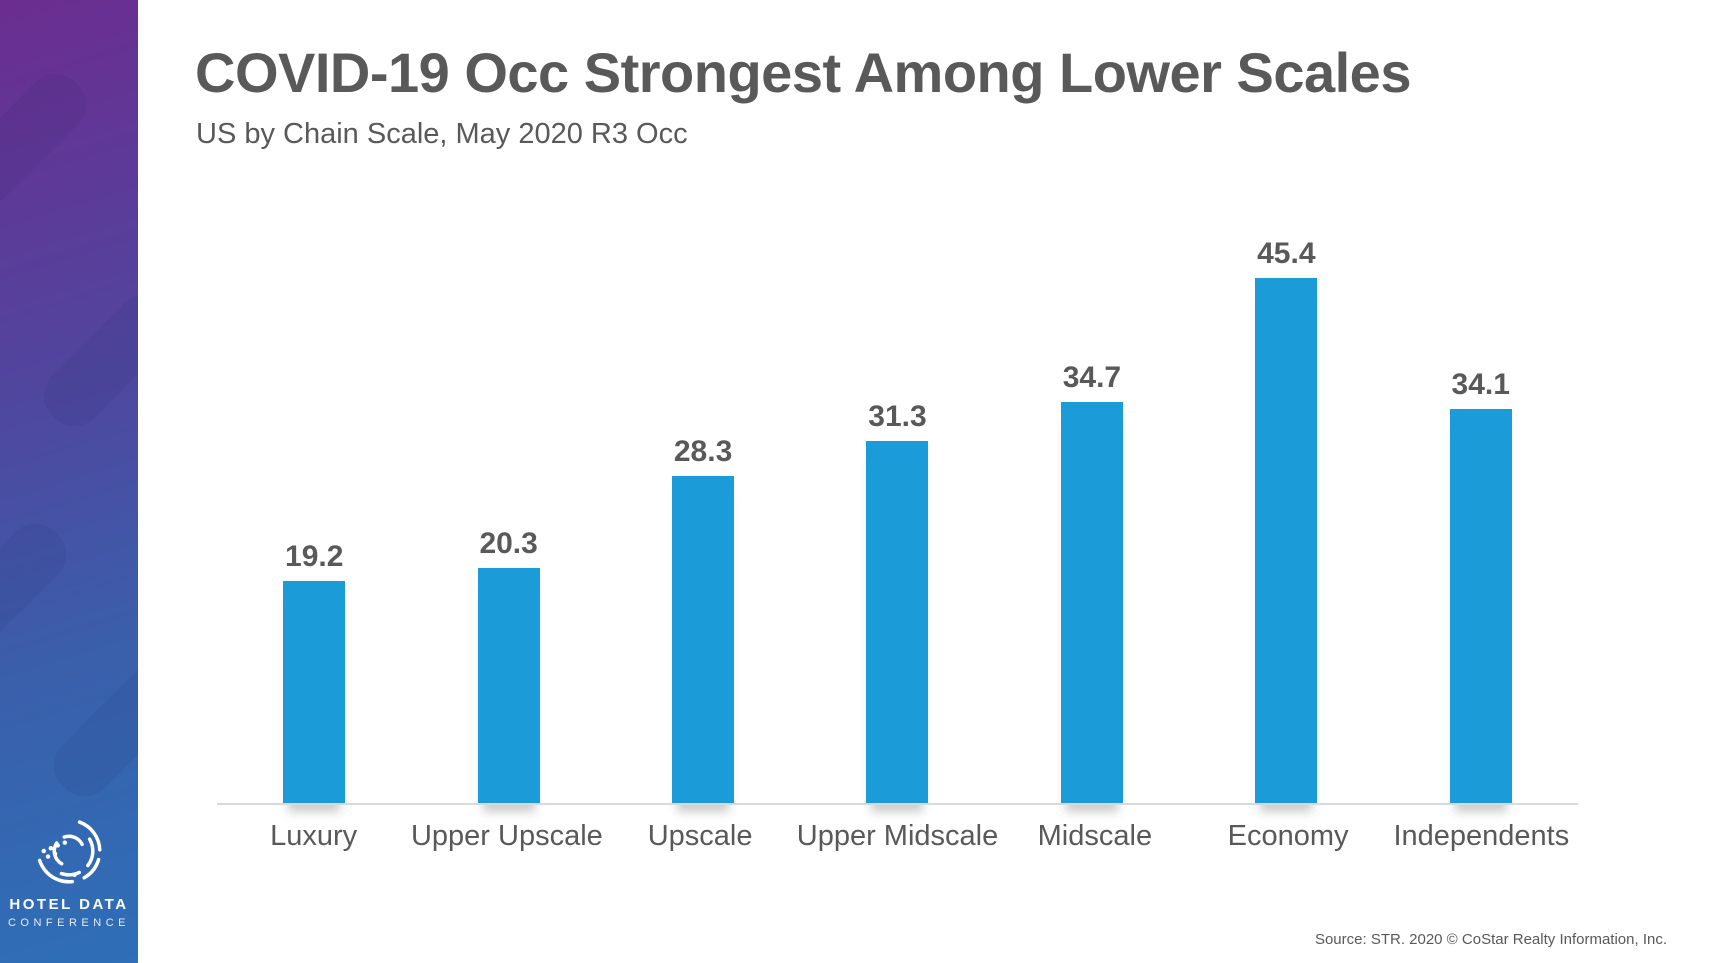 Image resolution: width=1720 pixels, height=963 pixels. Describe the element at coordinates (69, 481) in the screenshot. I see `sidebar-gradient-band: HOTEL DATA CONFERENCE` at that location.